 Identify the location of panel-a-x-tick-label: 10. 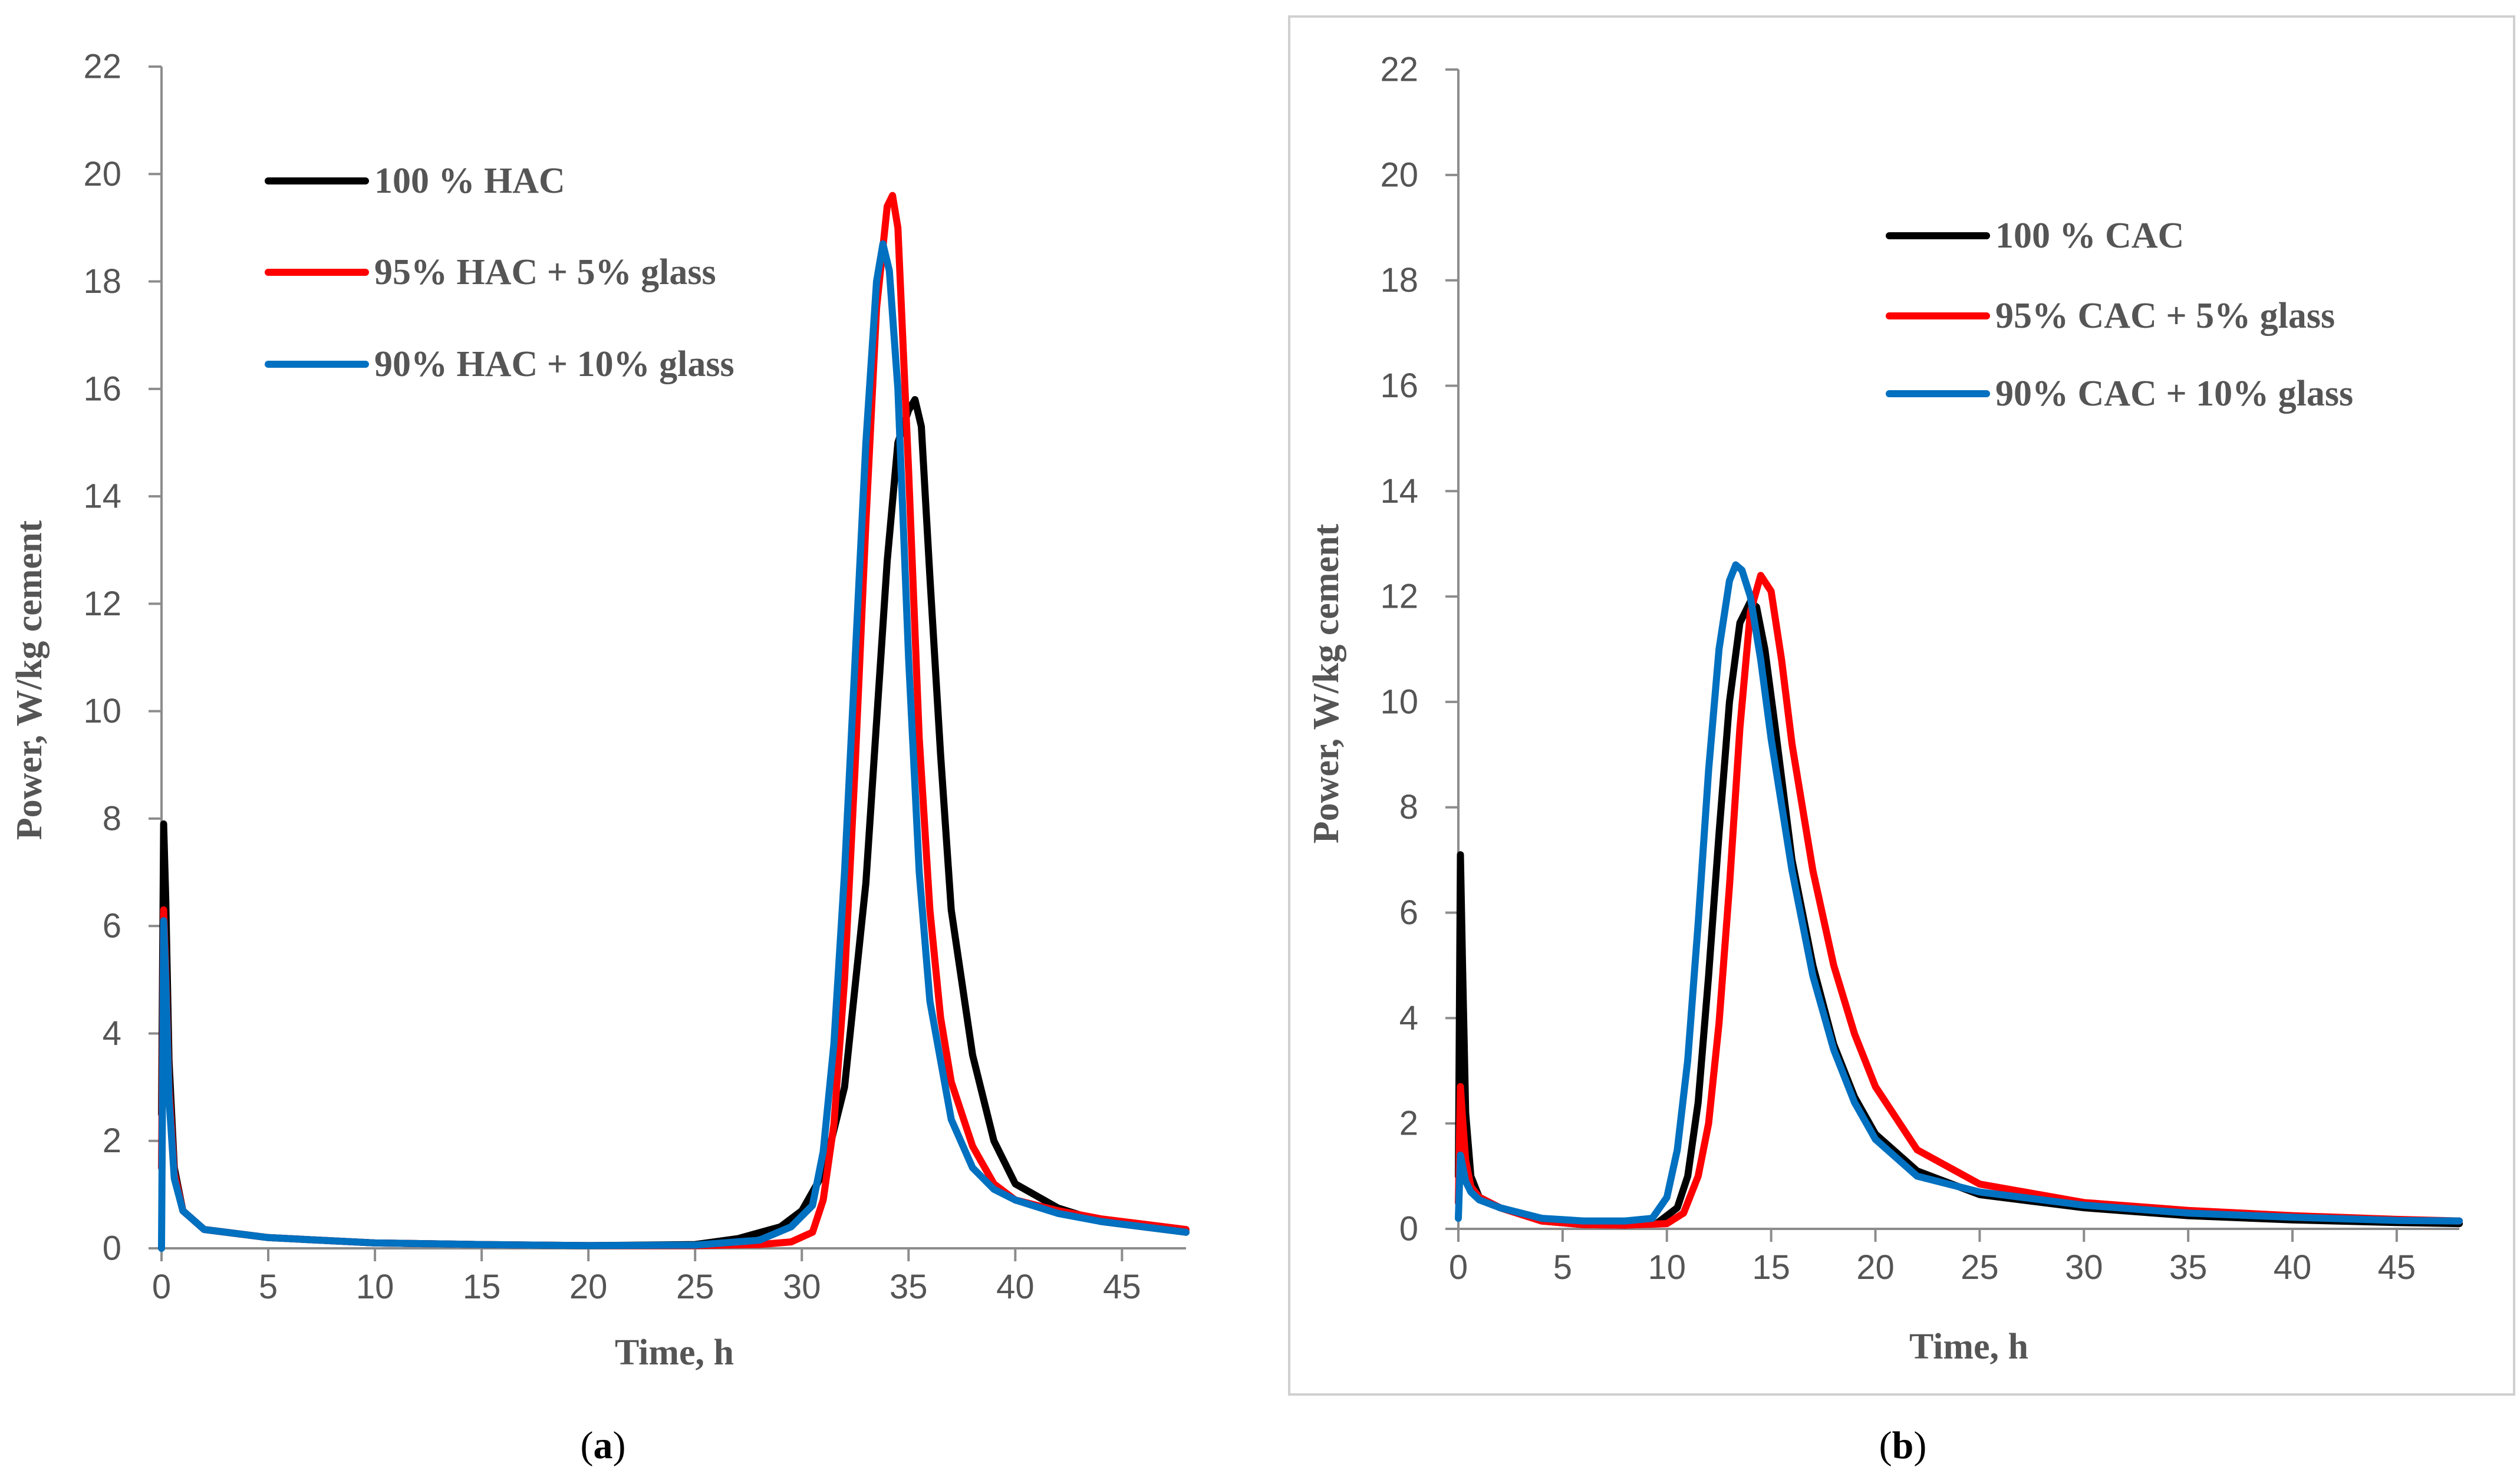
(375, 1287).